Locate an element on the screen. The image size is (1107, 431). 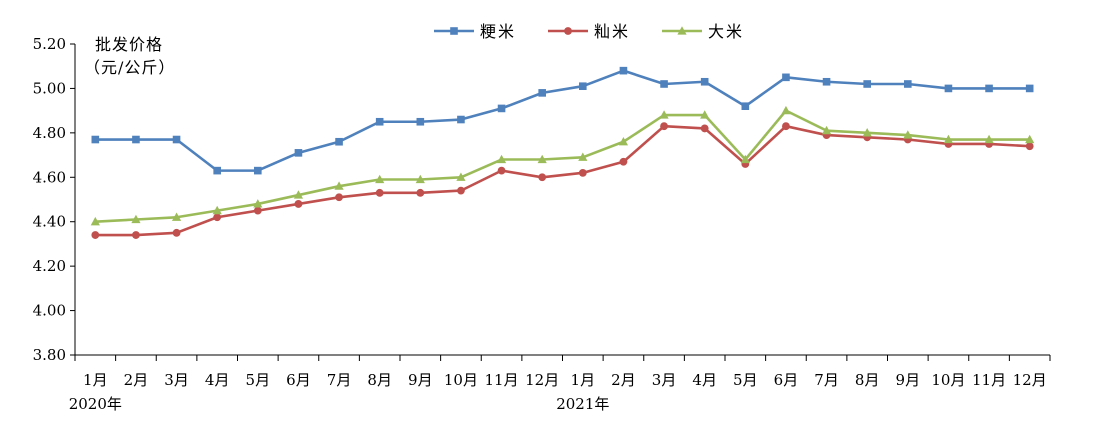
legend-item: 籼米 is located at coordinates (589, 31).